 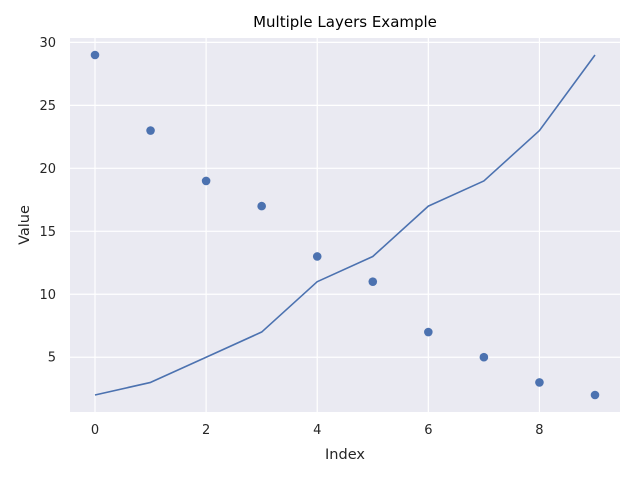 What do you see at coordinates (428, 430) in the screenshot?
I see `x-tick-label: 6` at bounding box center [428, 430].